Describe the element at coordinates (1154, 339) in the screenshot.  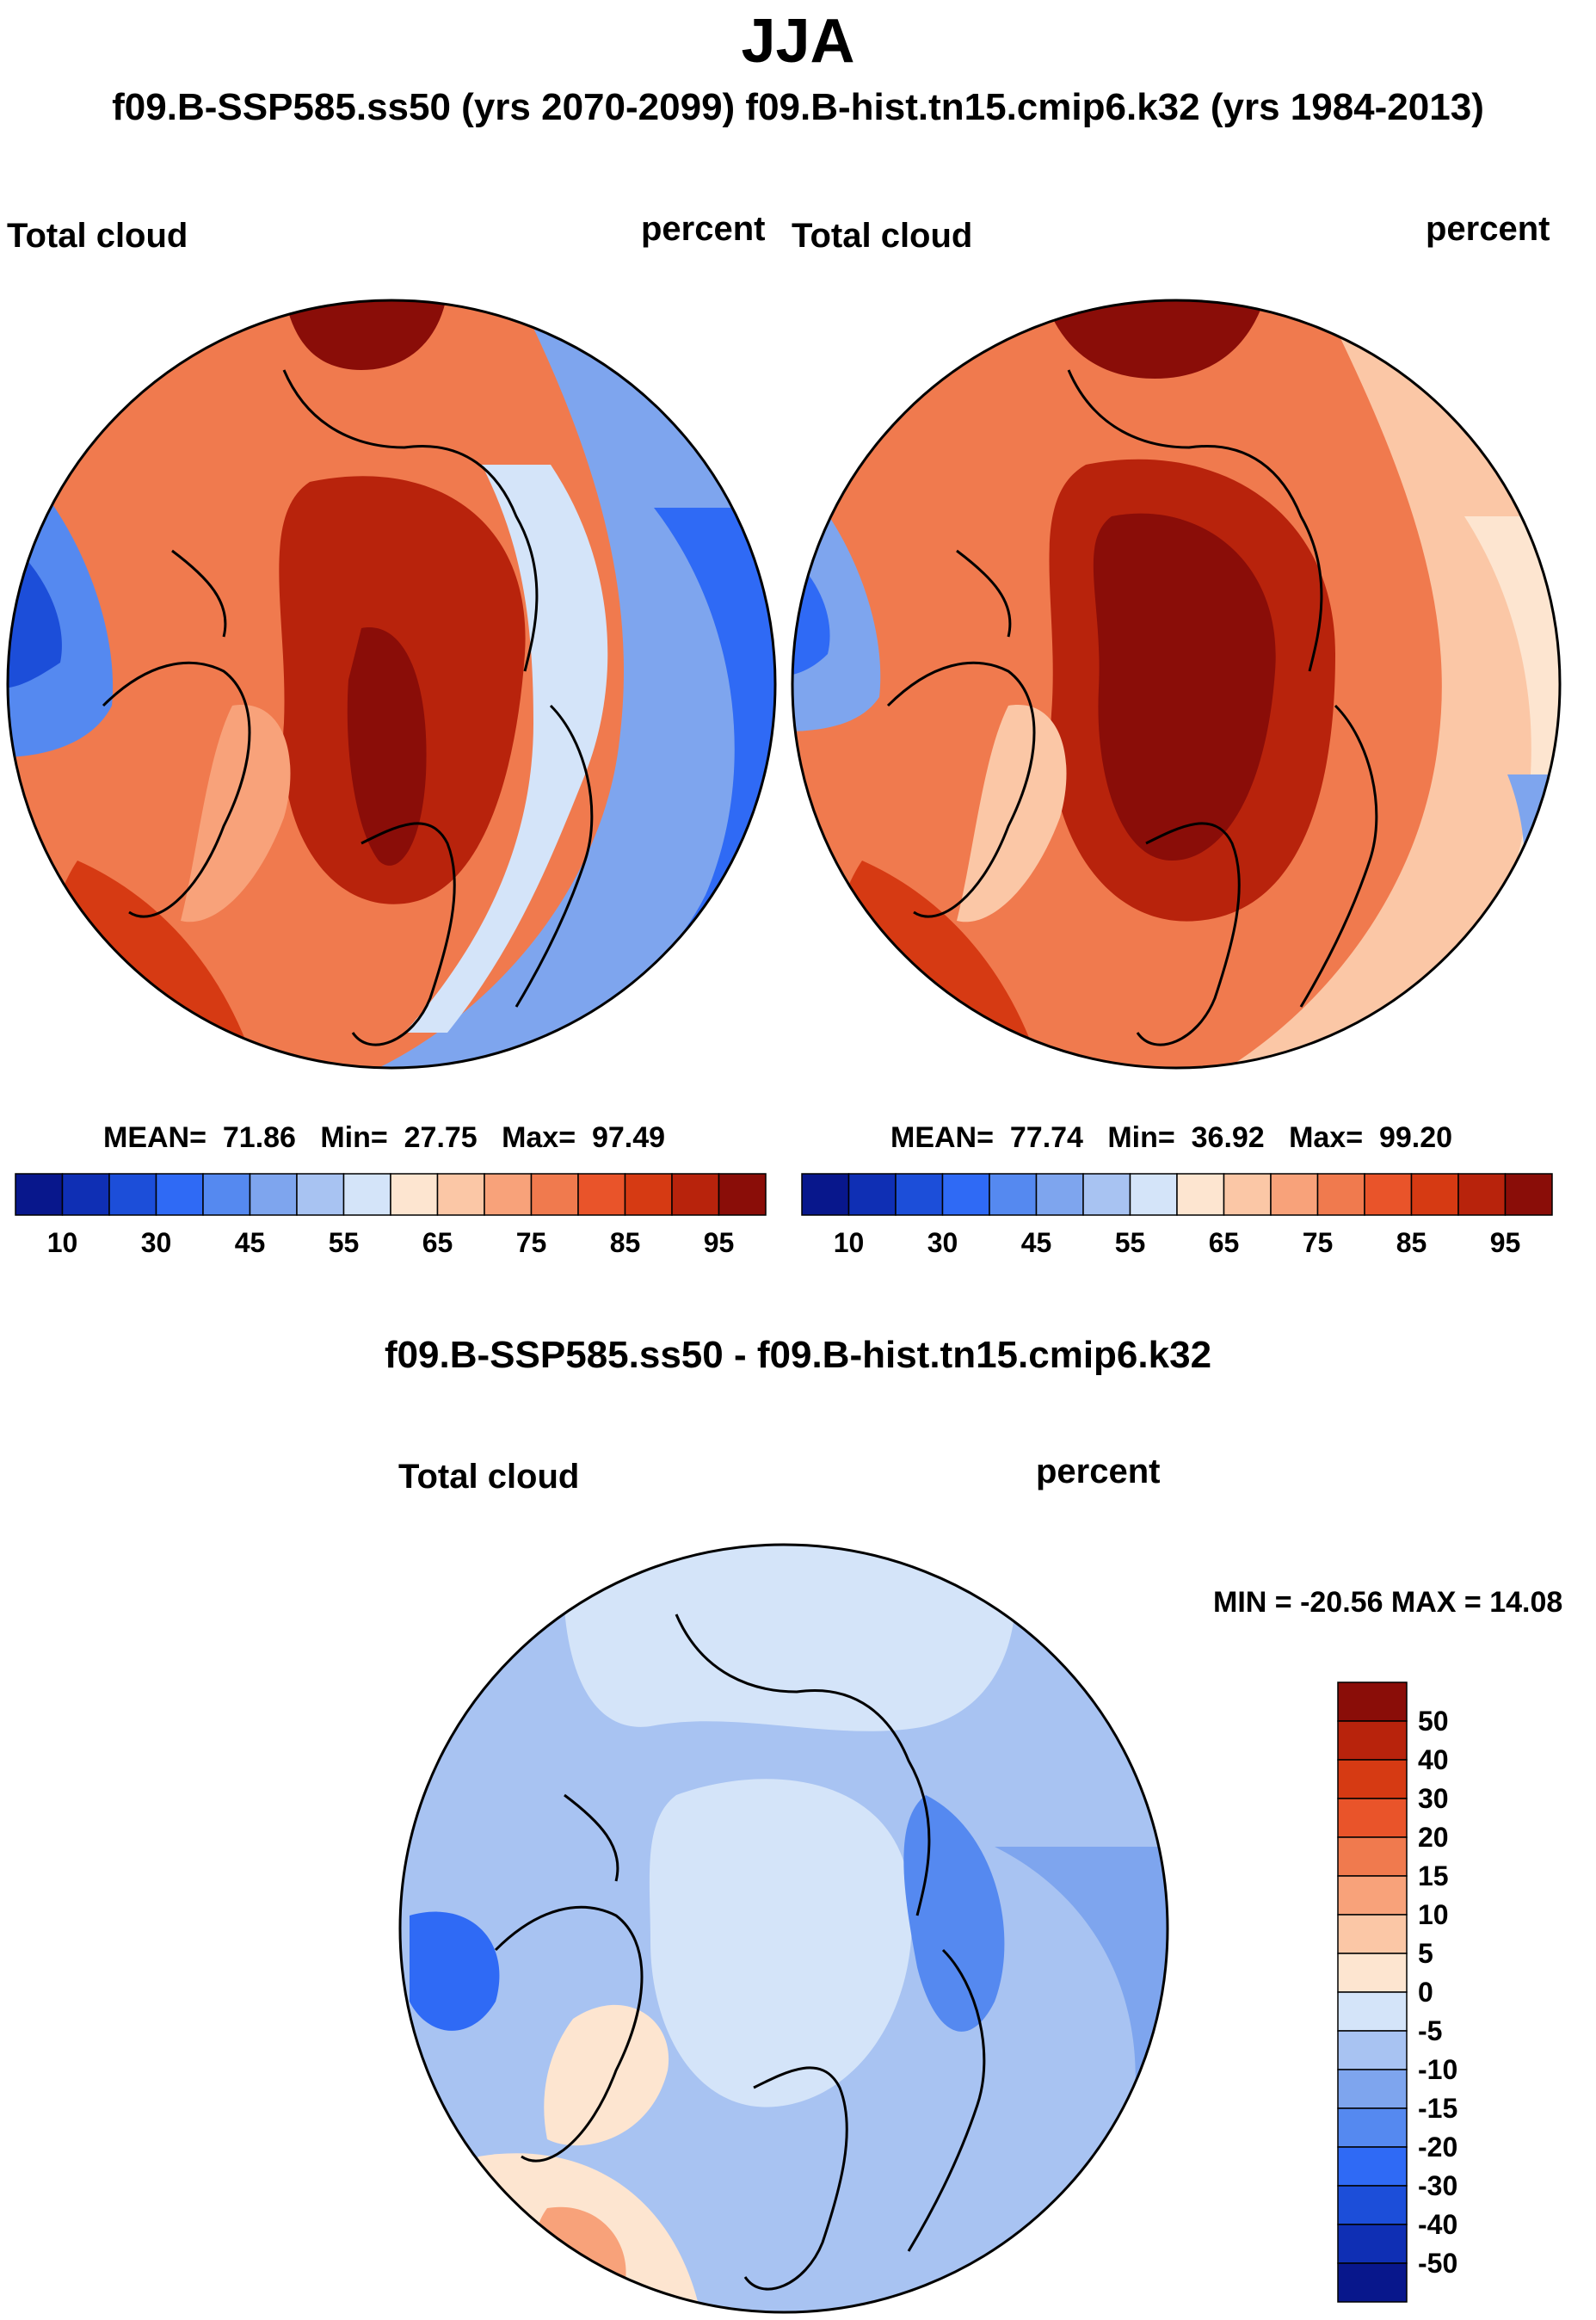
I see `panel2-field-siberia` at that location.